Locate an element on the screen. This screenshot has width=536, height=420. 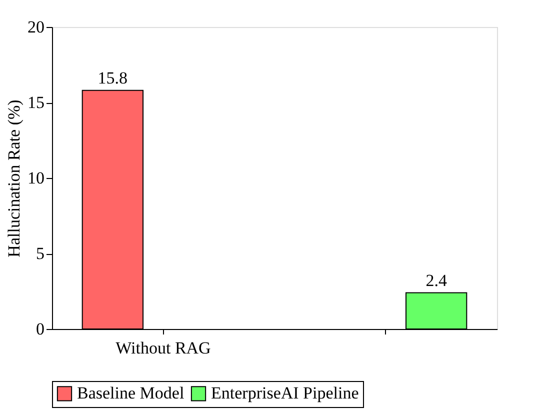
y-tick-label: 5 is located at coordinates (40, 253).